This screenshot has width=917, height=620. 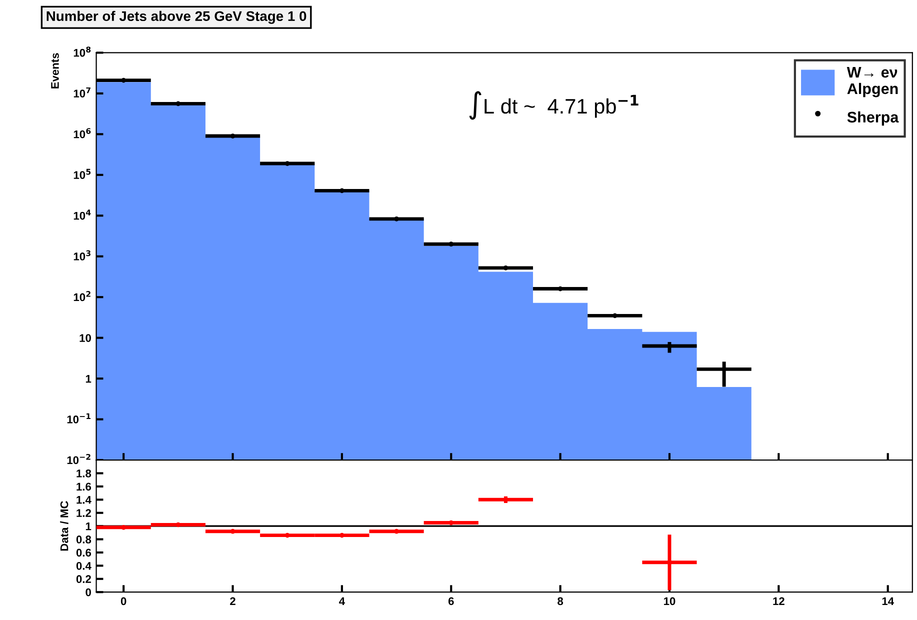 I want to click on y-tick-label: 10$^{−2}$, so click(x=78, y=459).